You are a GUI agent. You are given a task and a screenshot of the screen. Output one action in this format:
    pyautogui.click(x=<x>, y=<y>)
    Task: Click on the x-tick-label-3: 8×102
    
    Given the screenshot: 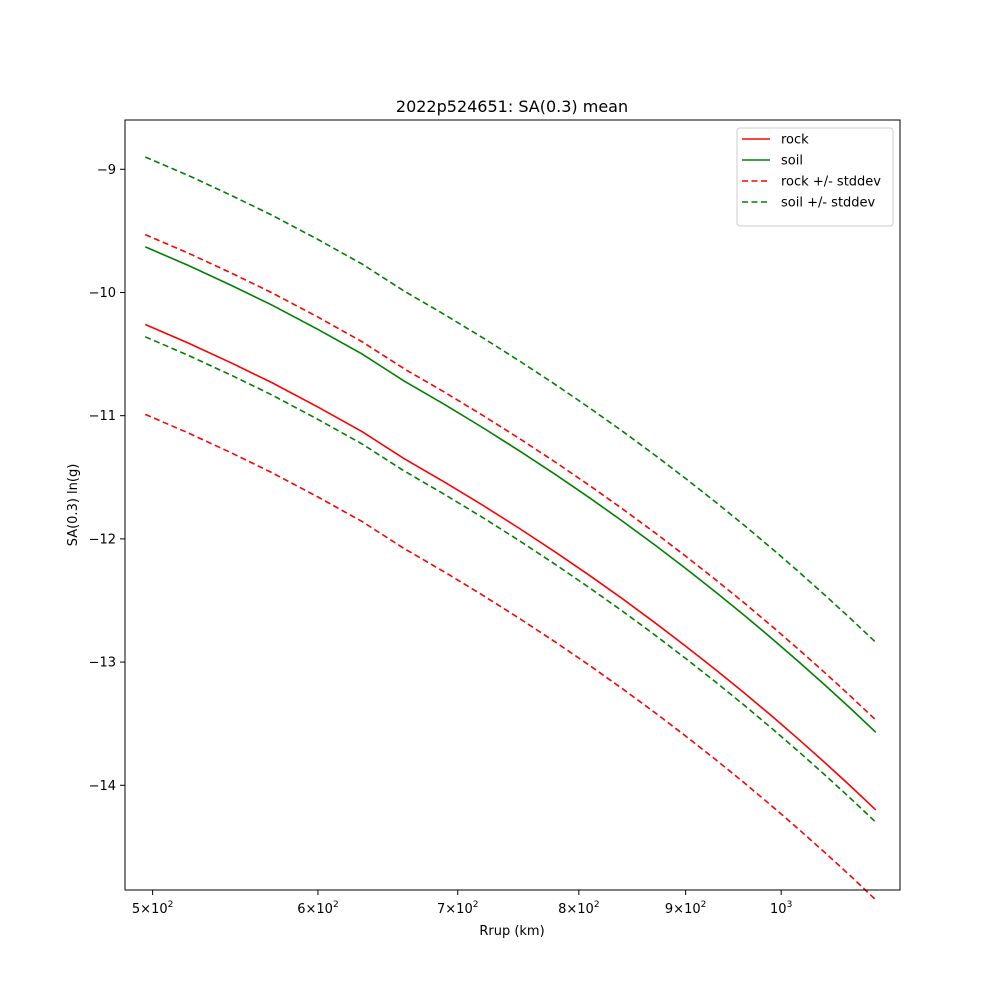 What is the action you would take?
    pyautogui.click(x=578, y=908)
    